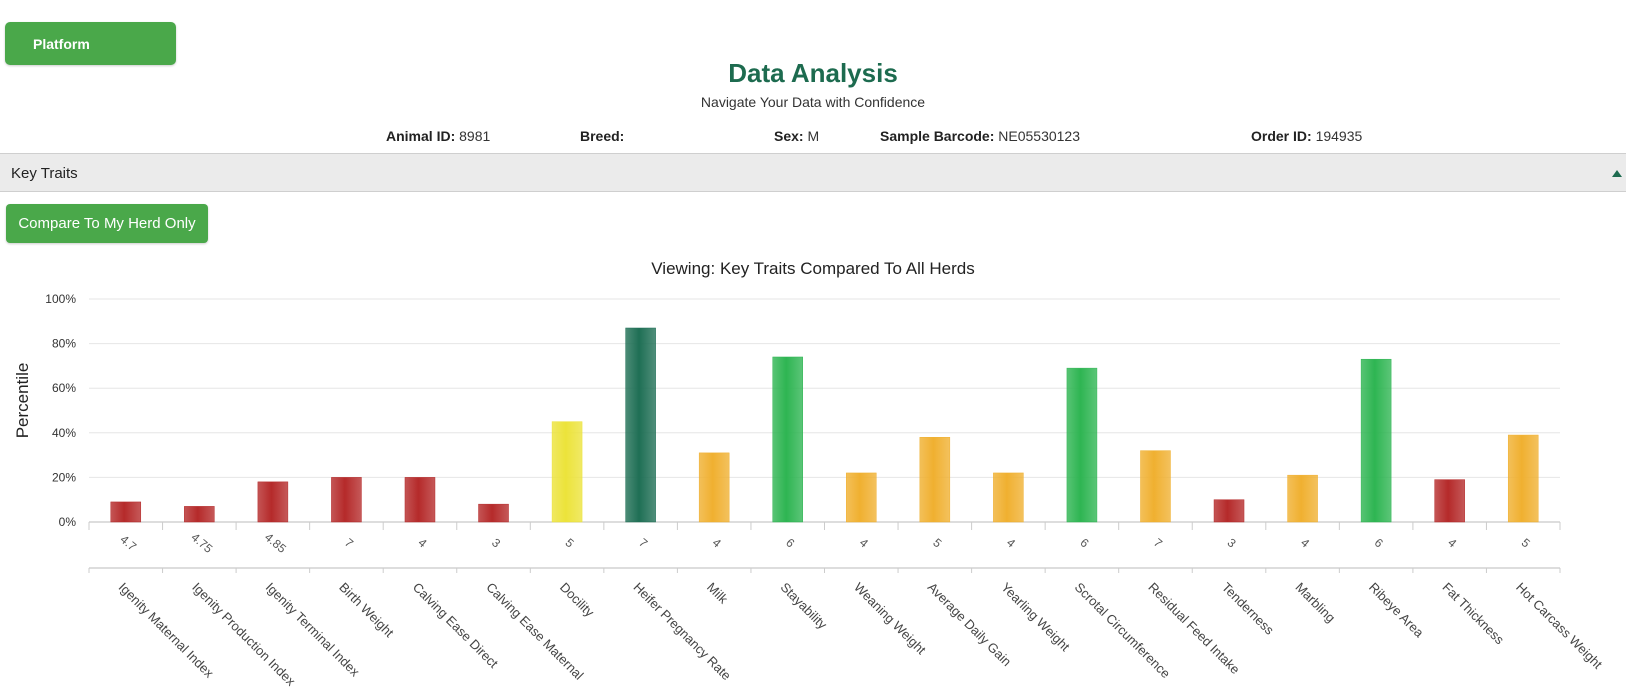 The width and height of the screenshot is (1626, 692). I want to click on category-label: Stayability, so click(804, 606).